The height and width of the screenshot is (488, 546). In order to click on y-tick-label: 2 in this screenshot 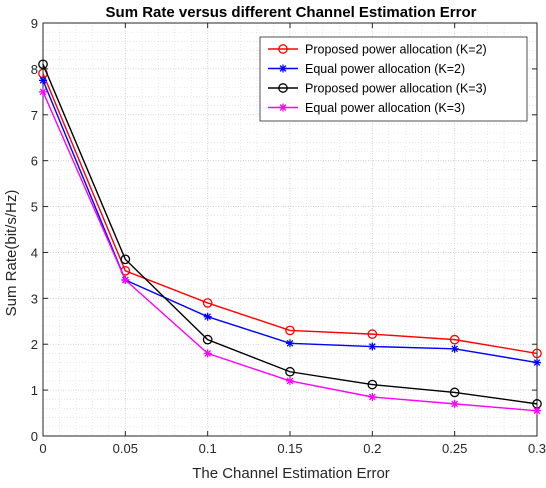, I will do `click(34, 344)`.